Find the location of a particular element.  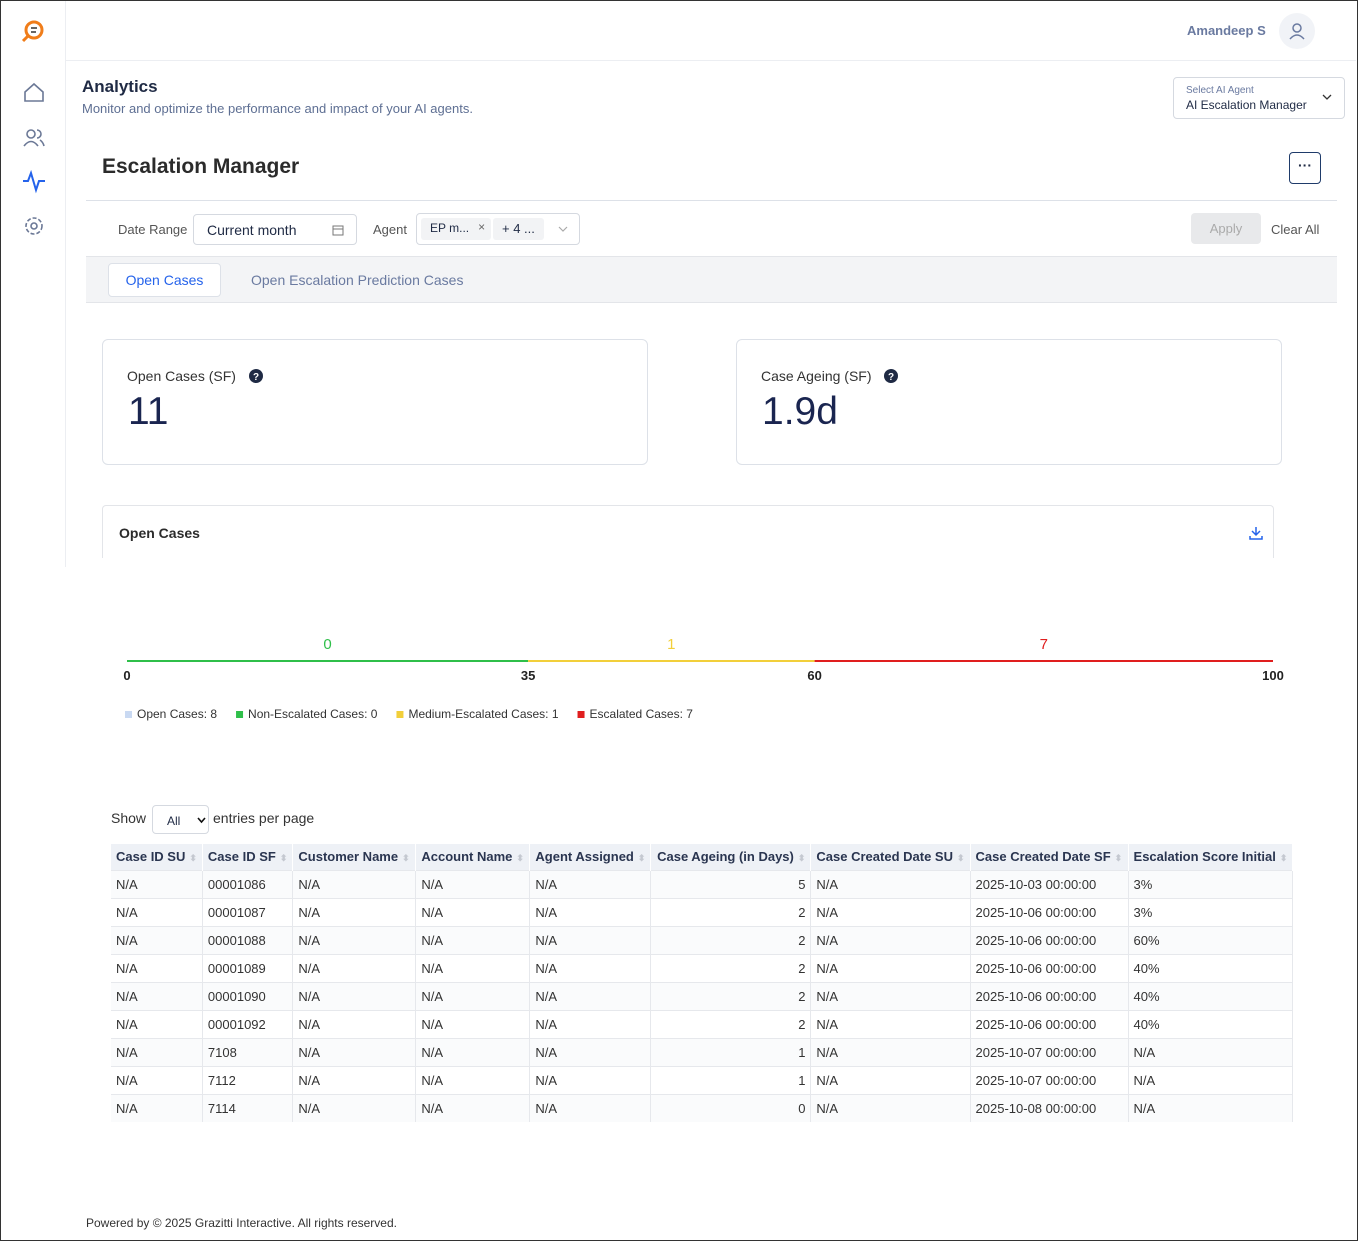

date-range-value: Current month is located at coordinates (252, 230).